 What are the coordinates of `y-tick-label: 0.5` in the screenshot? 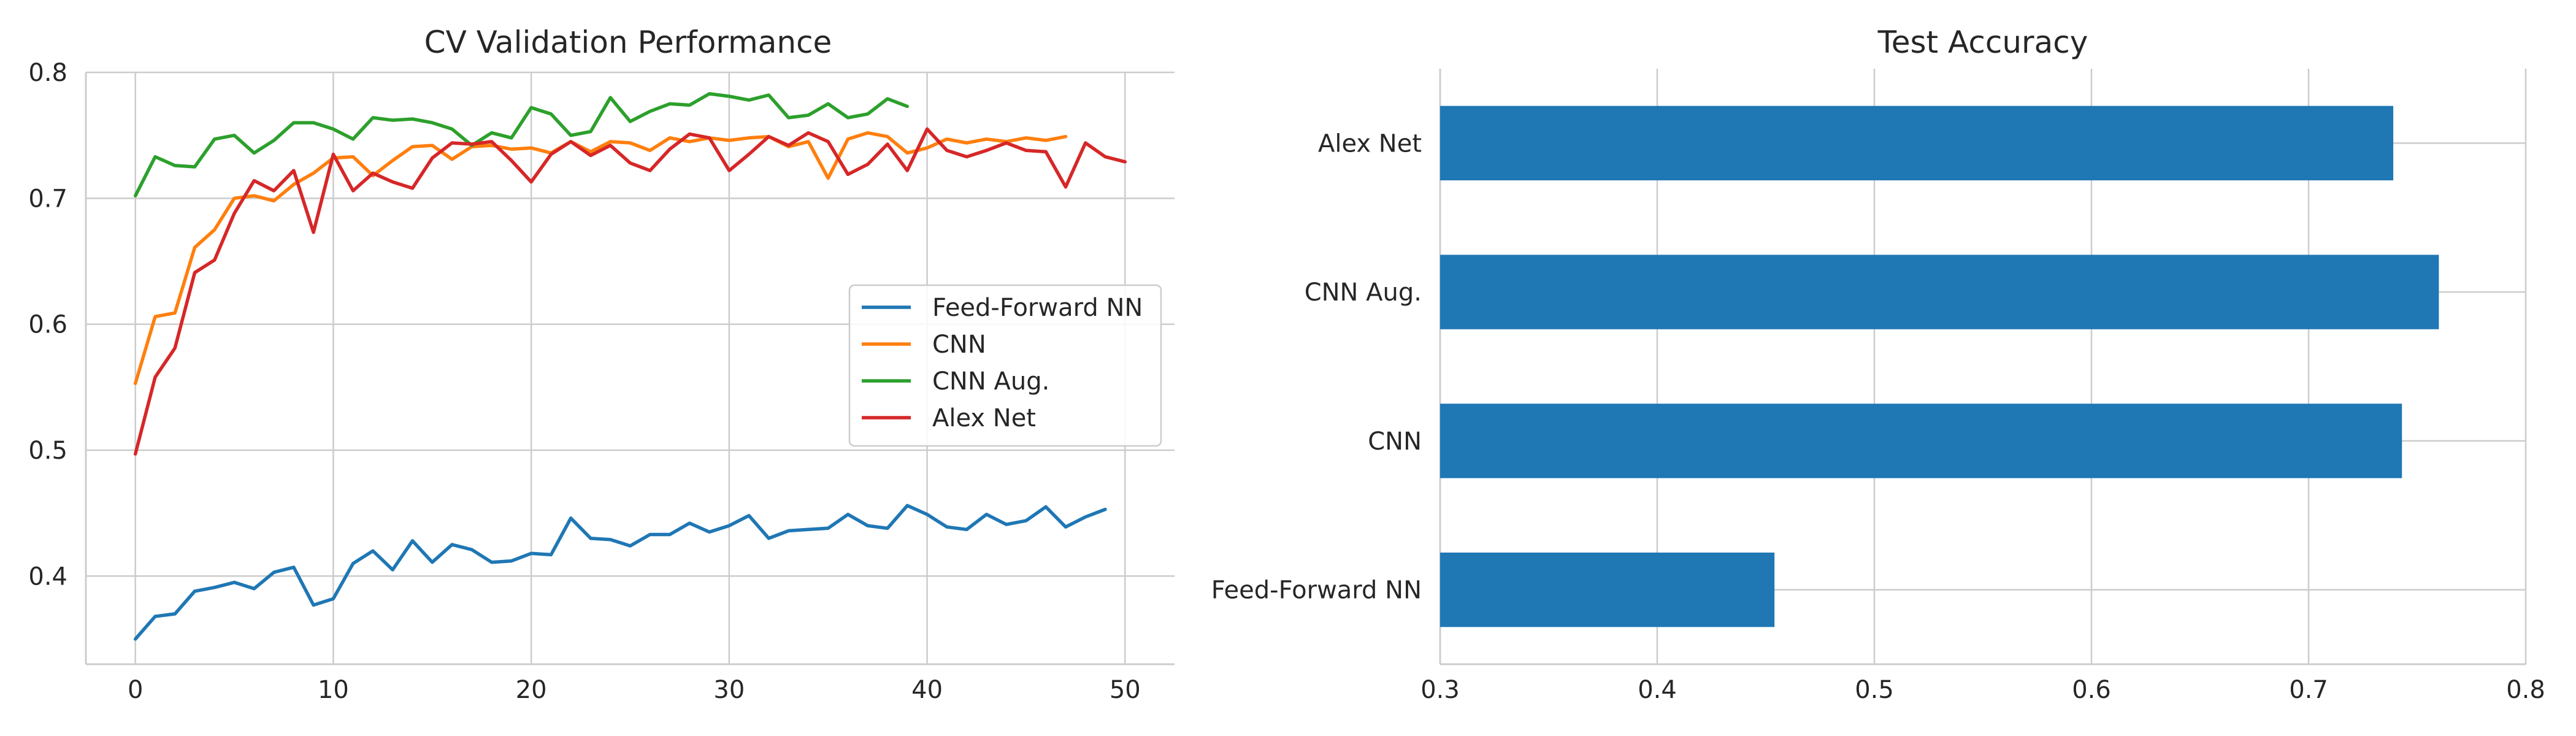 It's located at (47, 451).